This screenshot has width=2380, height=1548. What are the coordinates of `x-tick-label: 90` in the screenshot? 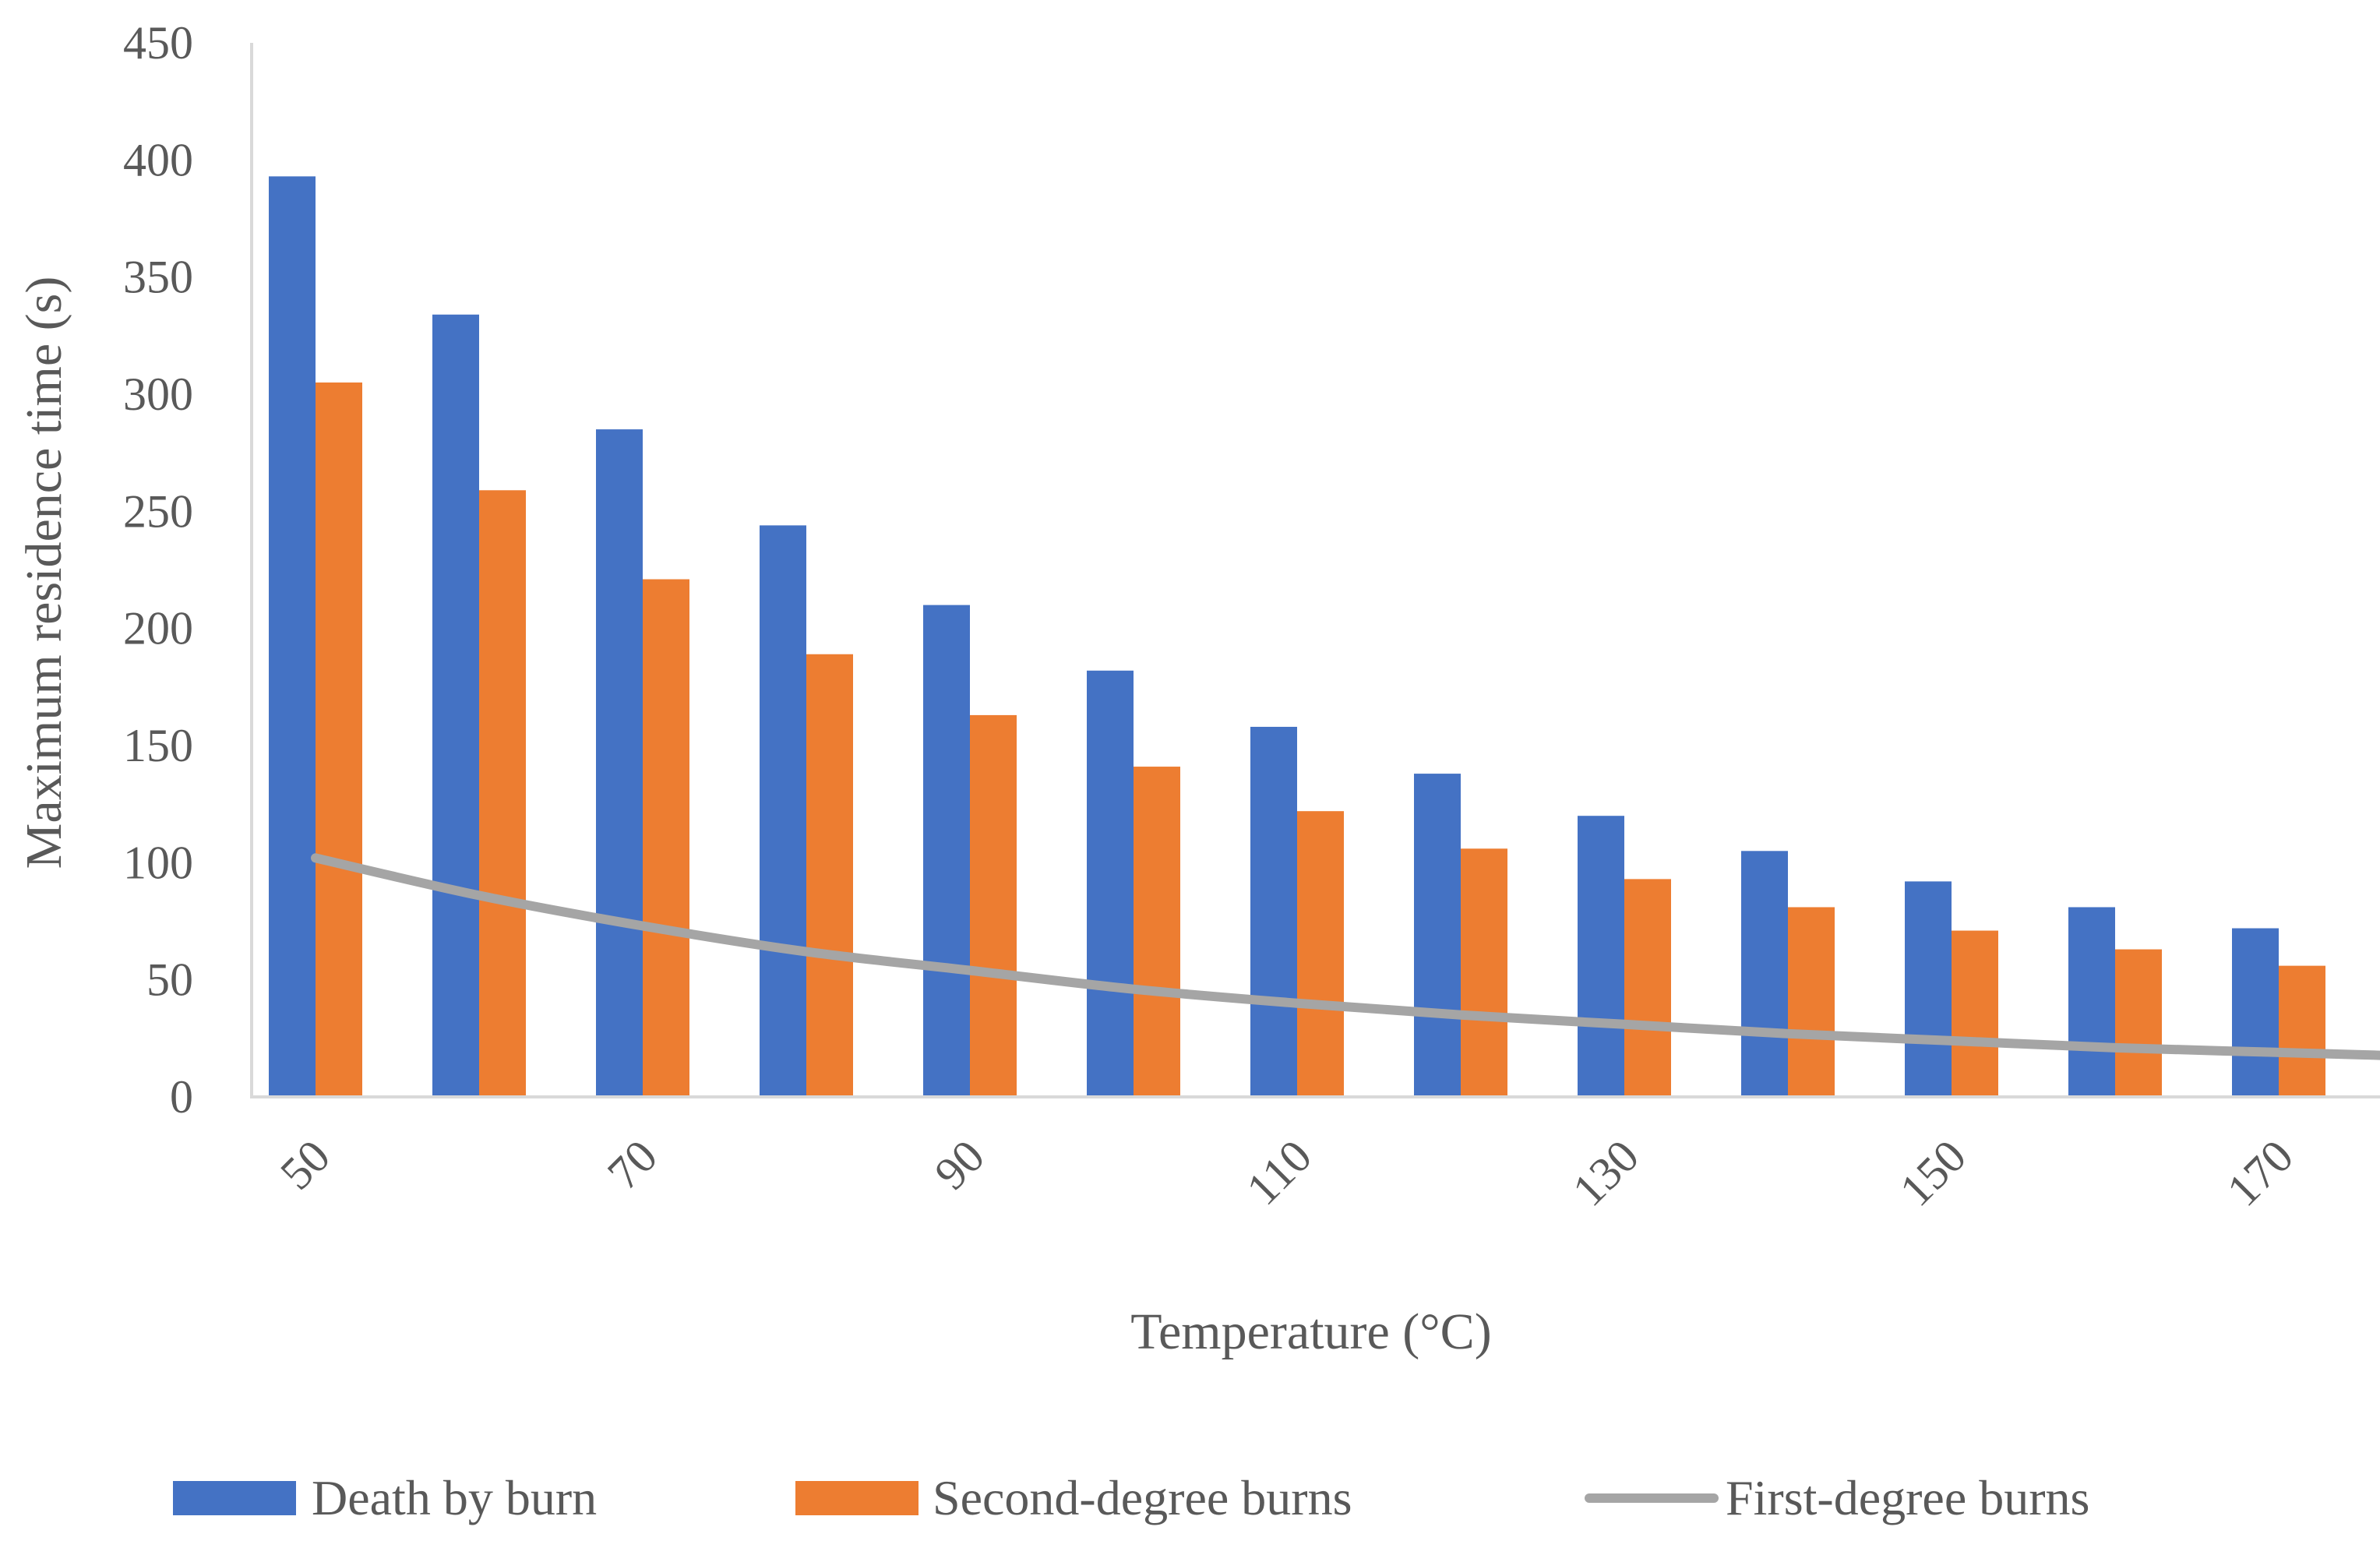 It's located at (959, 1165).